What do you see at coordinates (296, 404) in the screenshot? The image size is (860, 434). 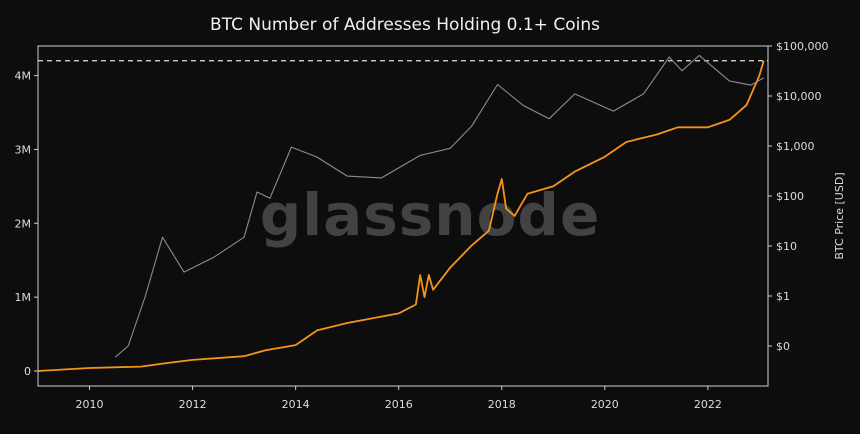 I see `x-tick-label: 2014` at bounding box center [296, 404].